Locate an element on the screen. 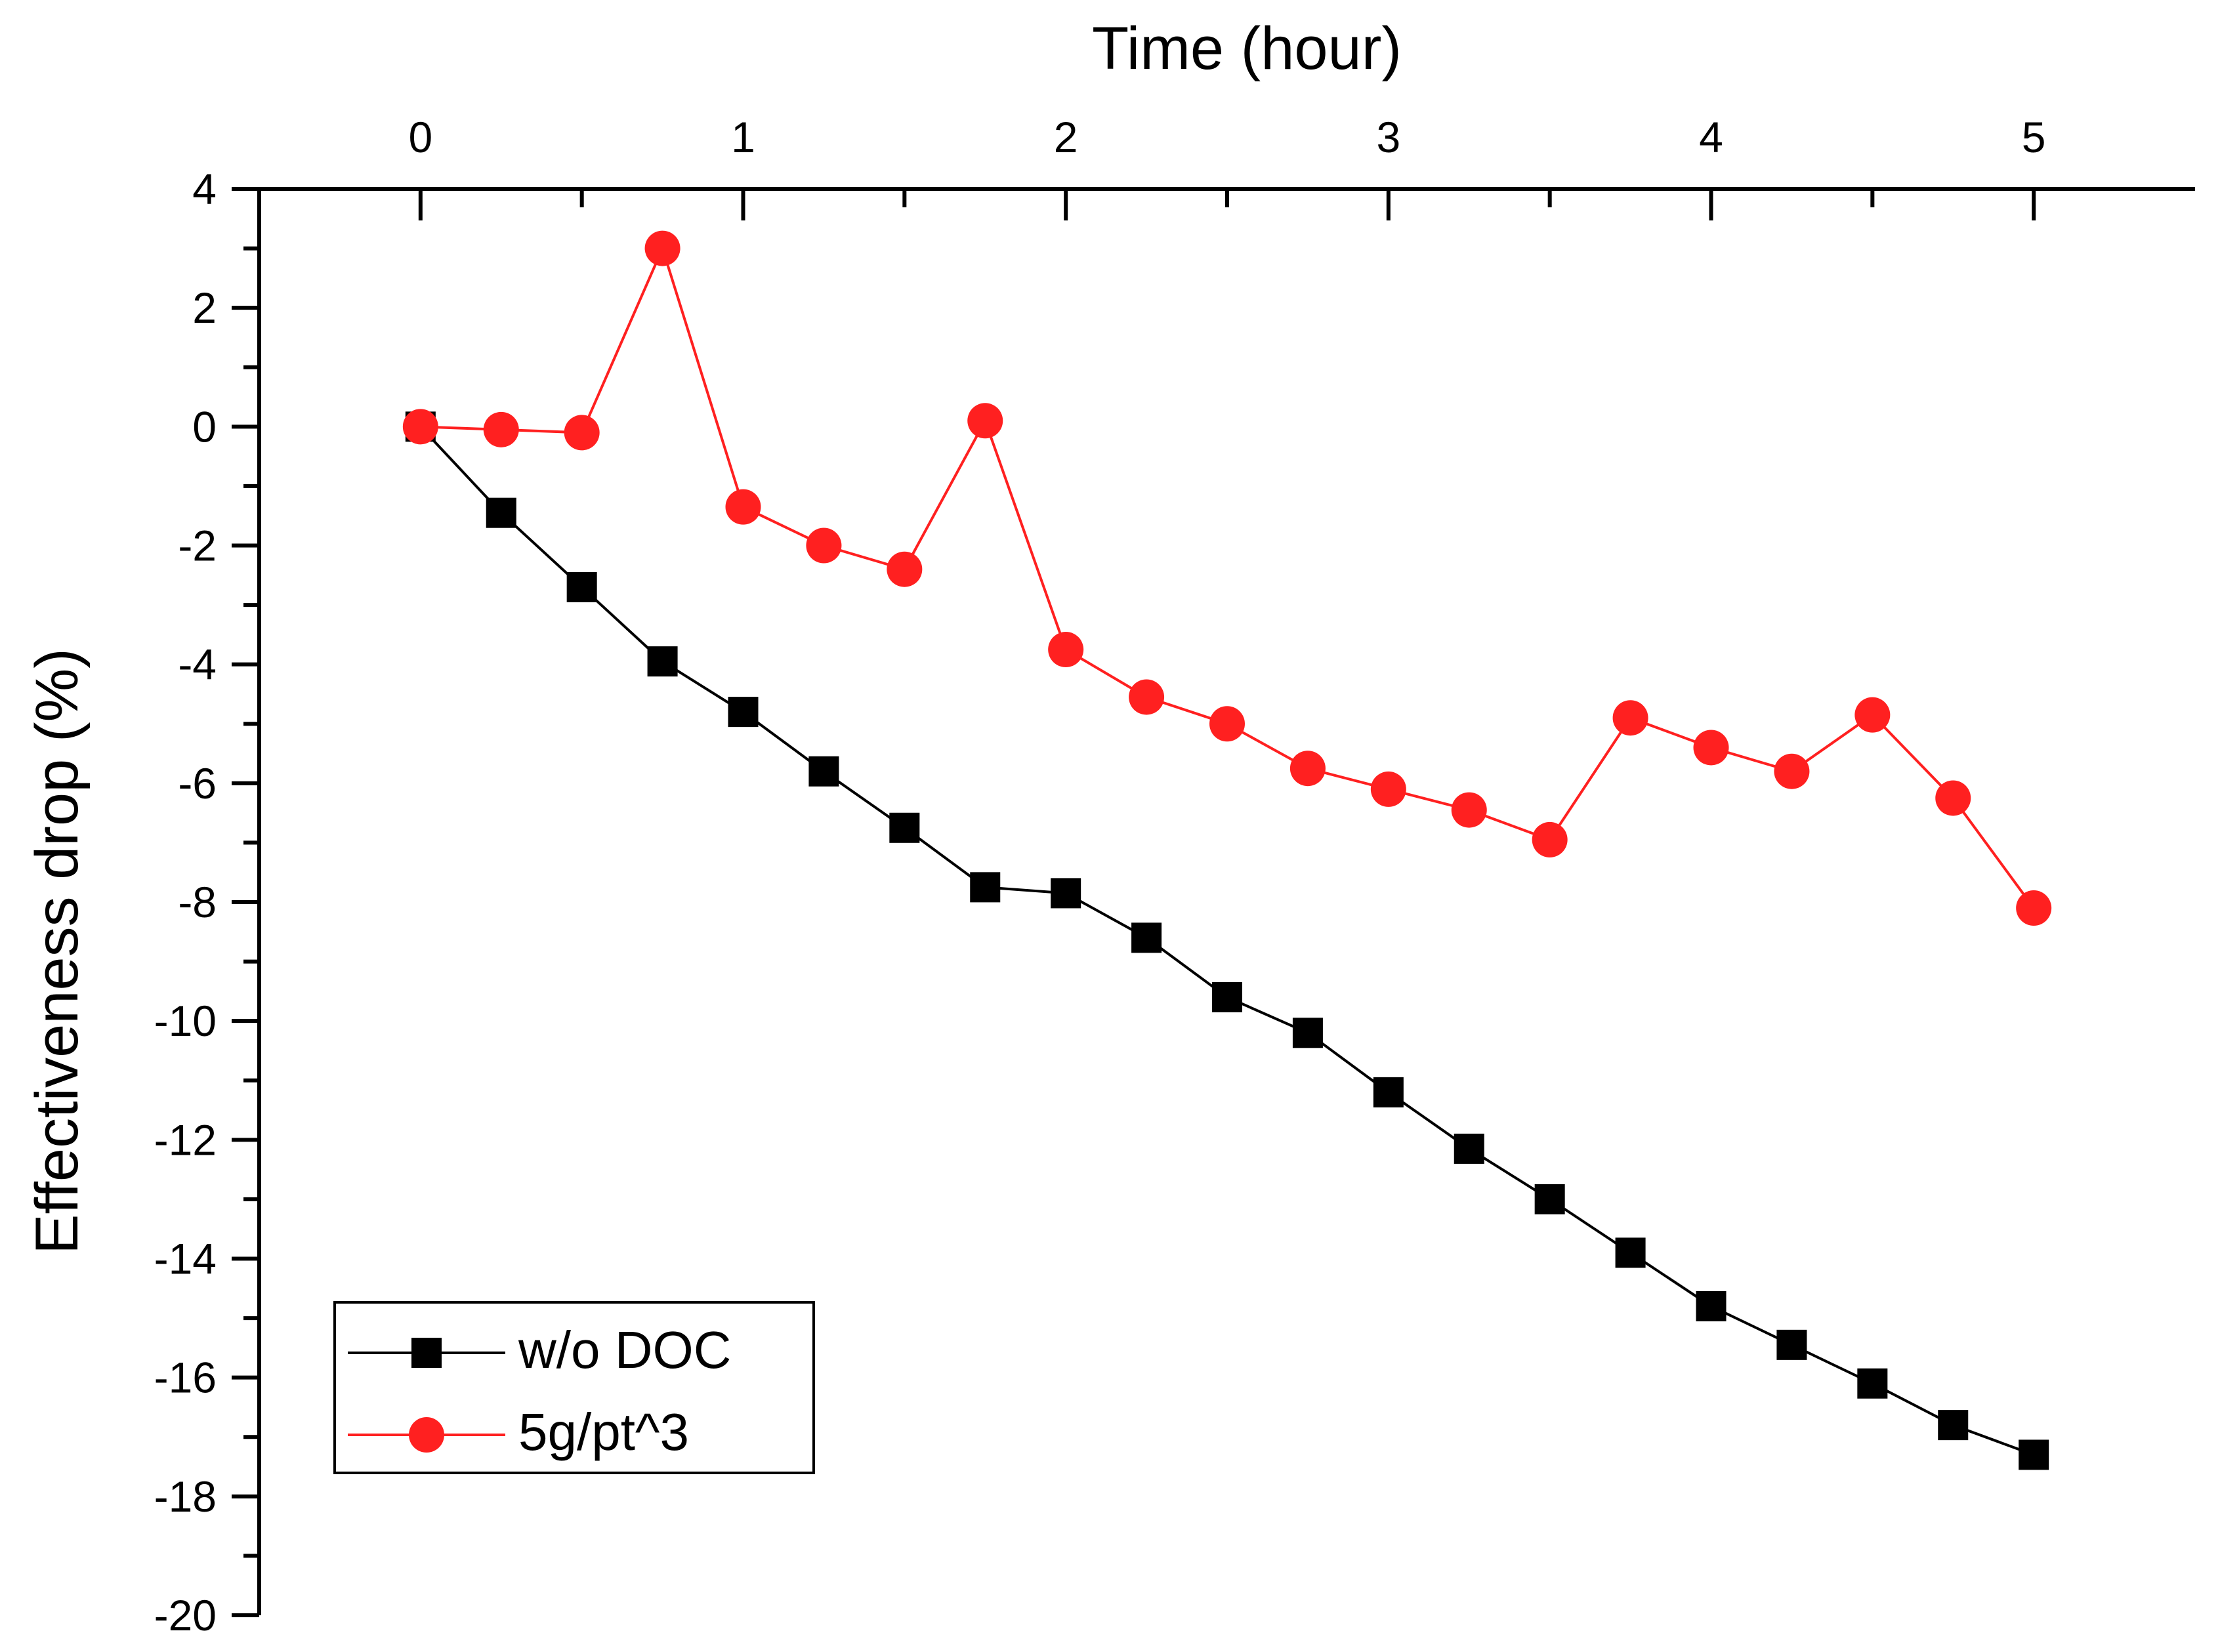  y-tick-label: -16 is located at coordinates (185, 1378).